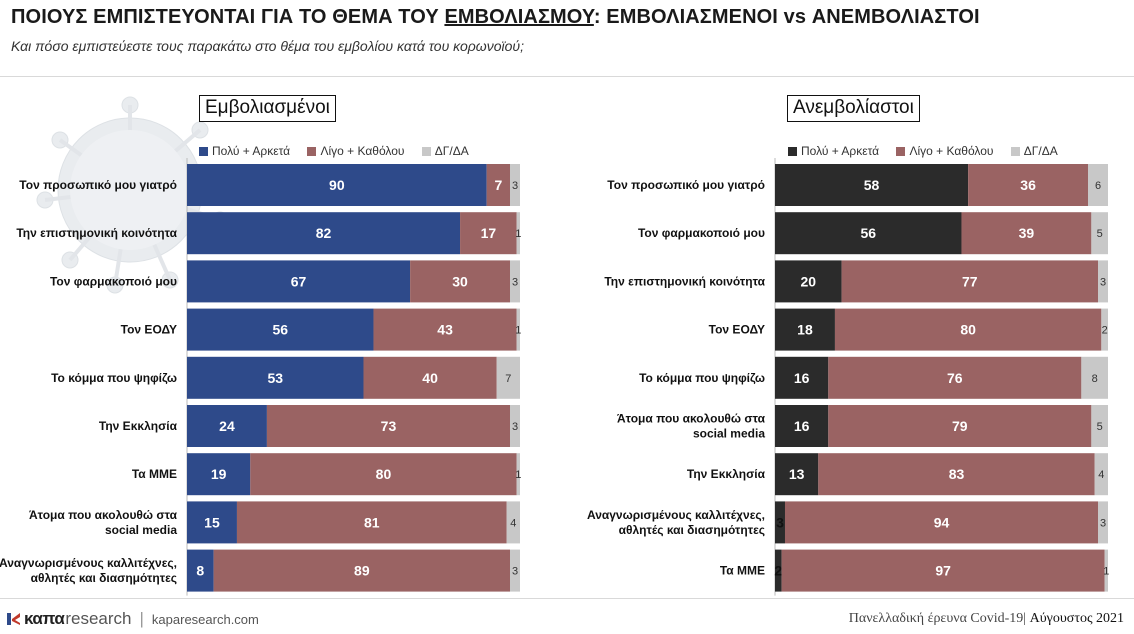 The width and height of the screenshot is (1134, 634). I want to click on data-label-high: 58, so click(872, 185).